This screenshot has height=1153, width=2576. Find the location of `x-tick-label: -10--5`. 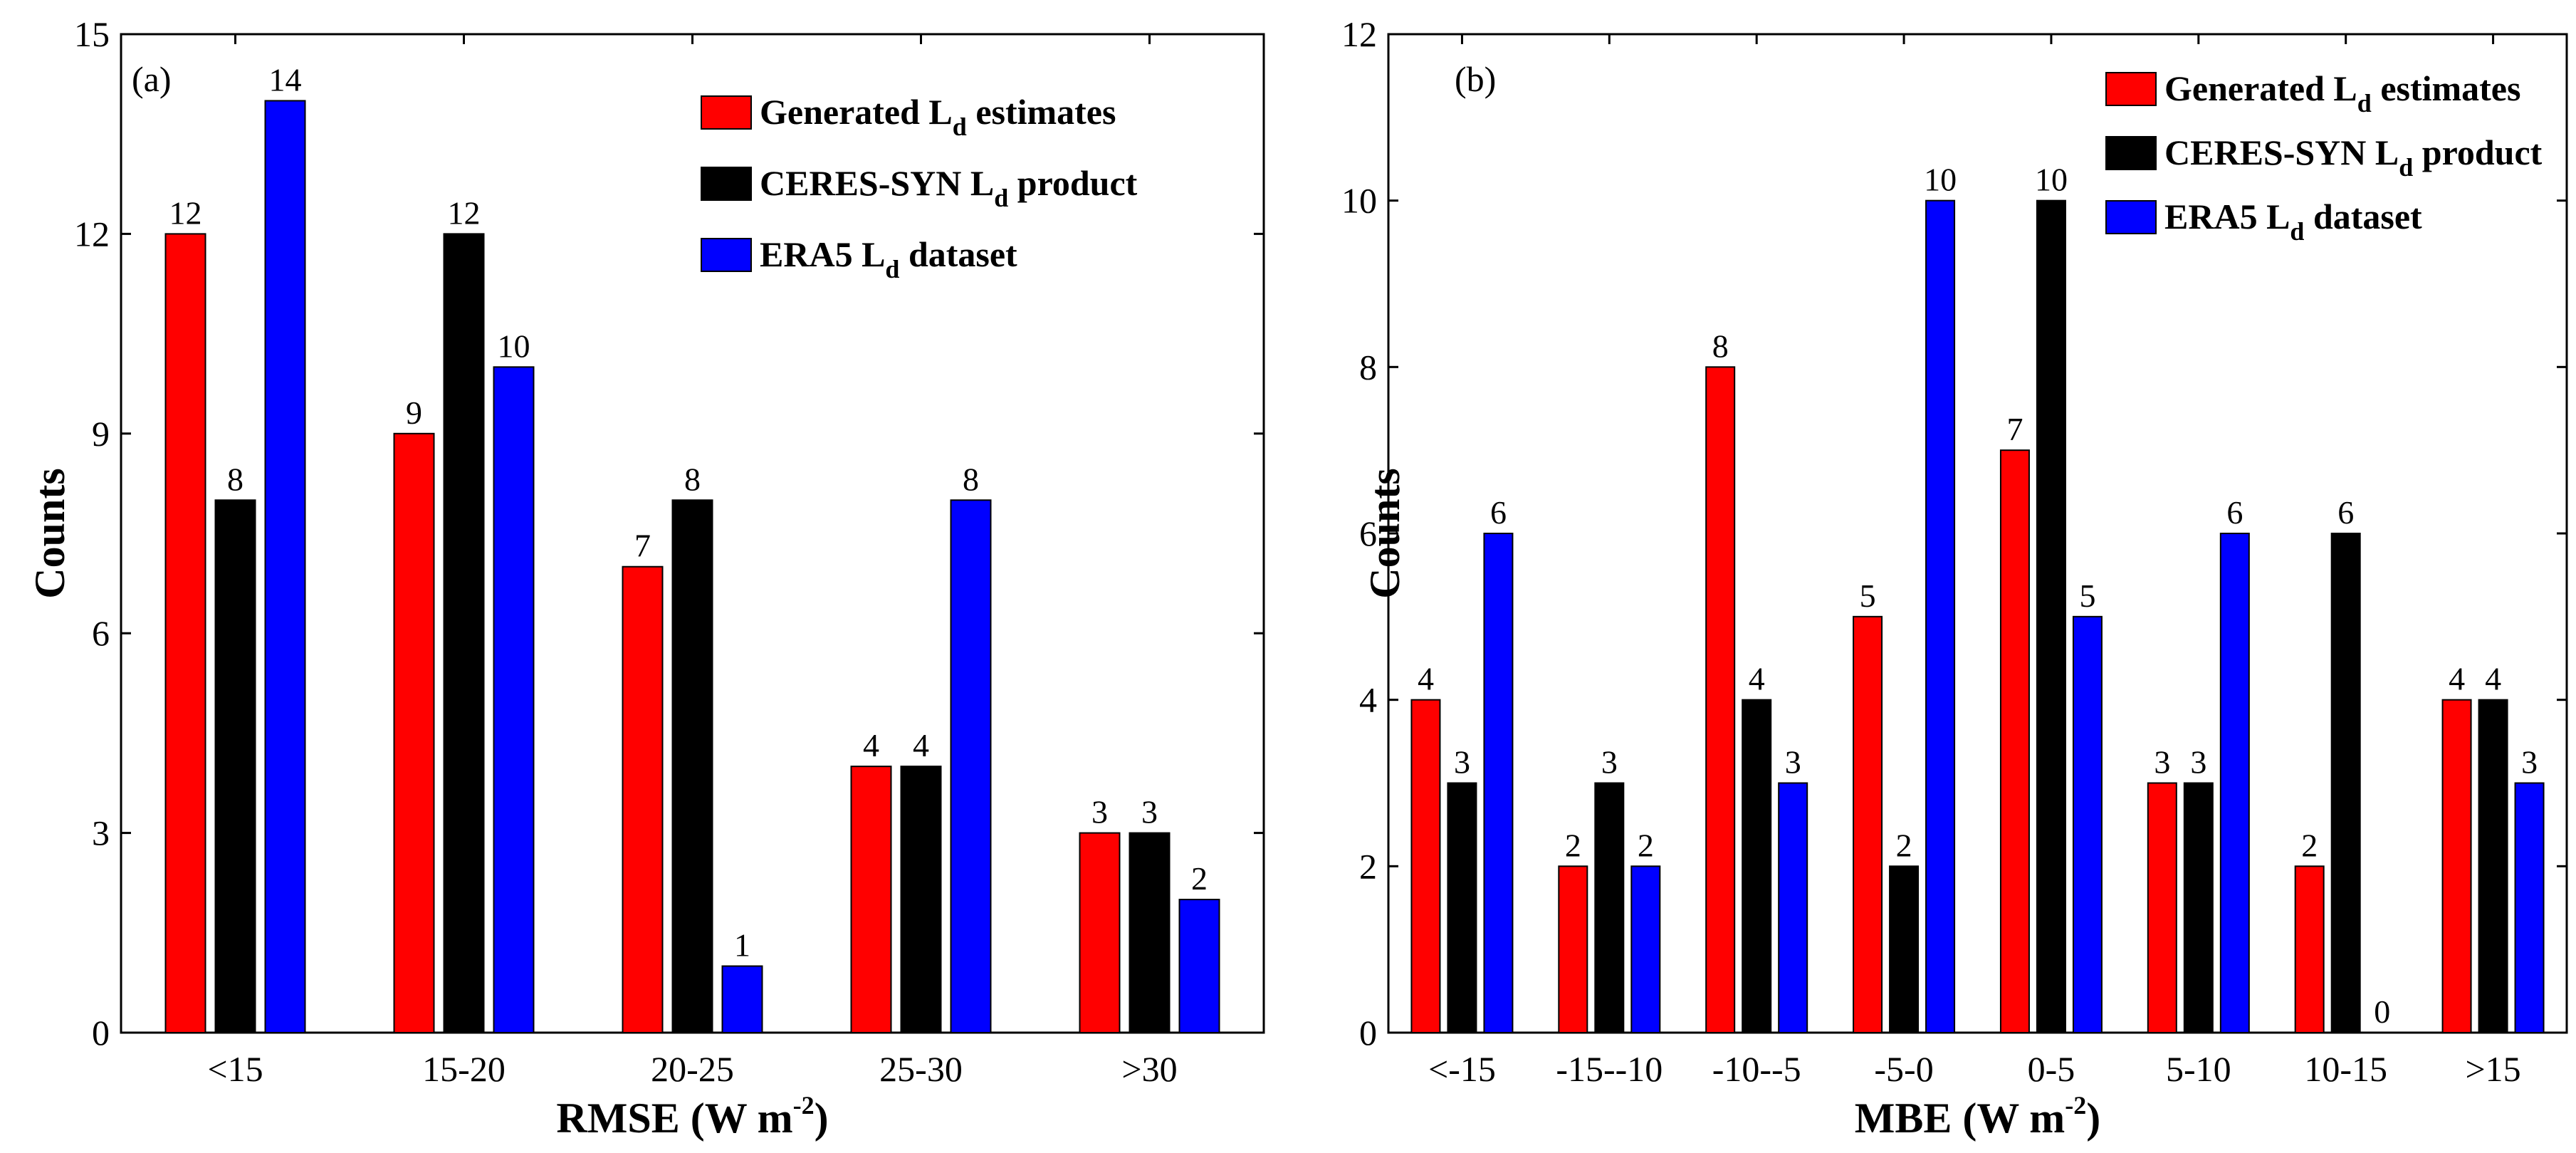

x-tick-label: -10--5 is located at coordinates (1756, 1069).